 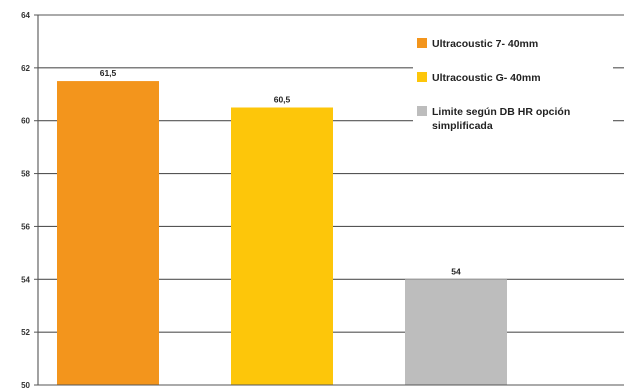 I want to click on legend-label: Limite según DB HR opción, so click(x=501, y=112).